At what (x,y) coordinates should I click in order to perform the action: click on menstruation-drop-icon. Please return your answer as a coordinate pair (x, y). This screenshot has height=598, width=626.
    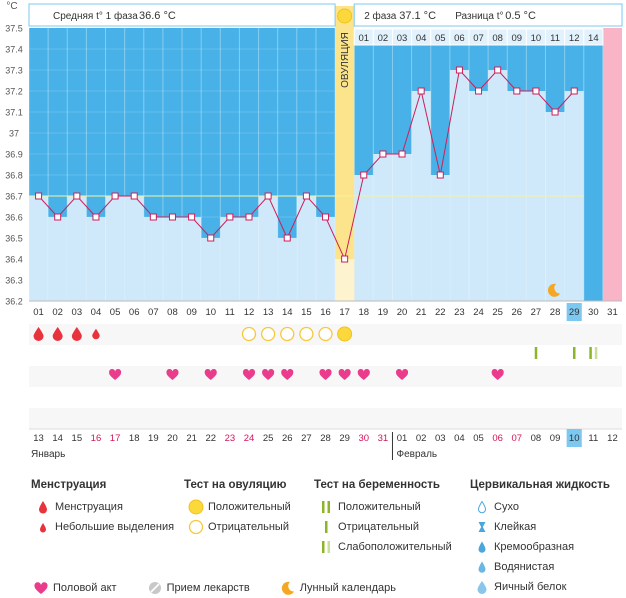
    Looking at the image, I should click on (38, 334).